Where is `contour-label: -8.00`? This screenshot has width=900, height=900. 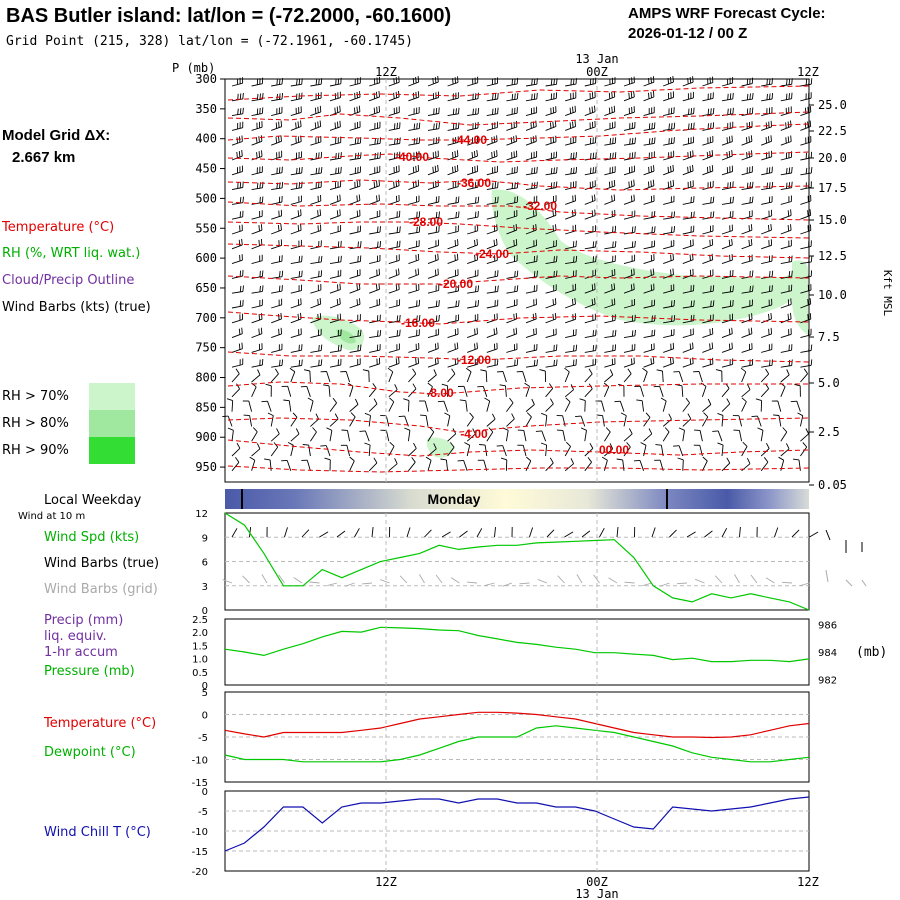
contour-label: -8.00 is located at coordinates (440, 393).